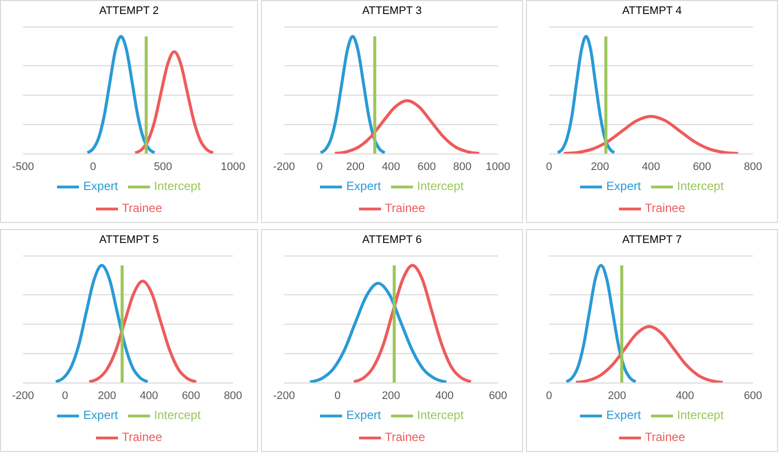  What do you see at coordinates (129, 11) in the screenshot?
I see `chart-title: ATTEMPT 2` at bounding box center [129, 11].